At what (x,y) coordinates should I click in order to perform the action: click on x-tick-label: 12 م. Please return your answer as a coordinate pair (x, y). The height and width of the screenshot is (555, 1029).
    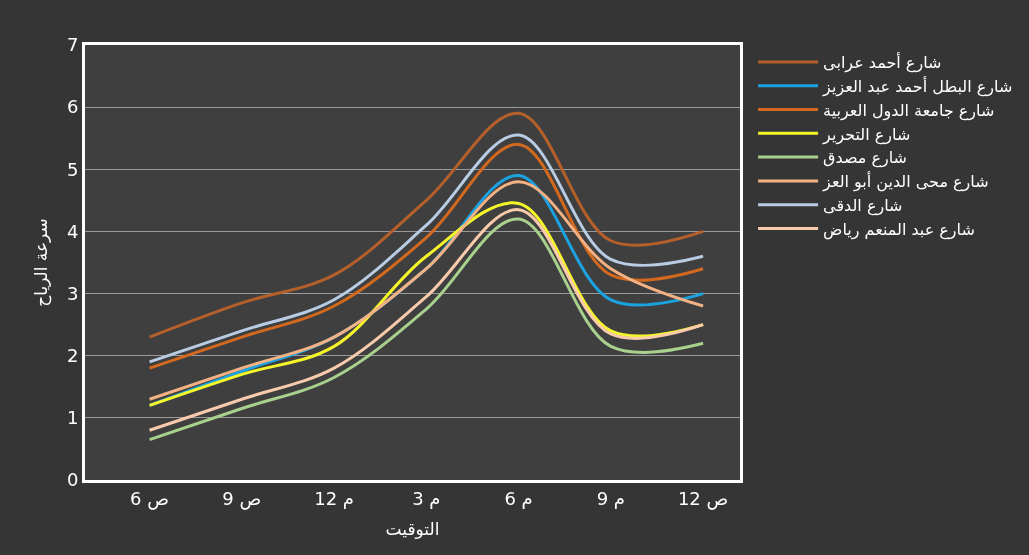
    Looking at the image, I should click on (334, 498).